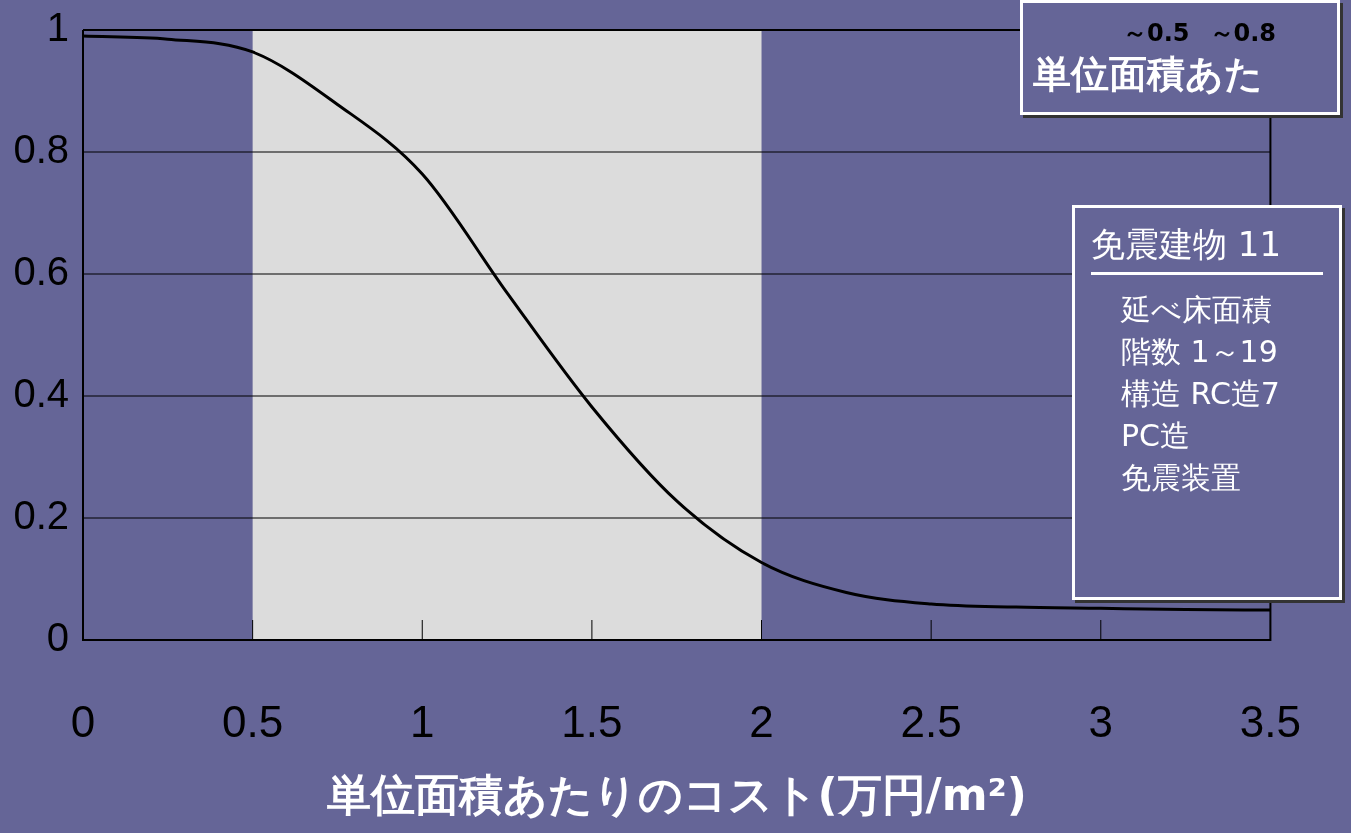  What do you see at coordinates (761, 721) in the screenshot?
I see `x-tick-label: 2` at bounding box center [761, 721].